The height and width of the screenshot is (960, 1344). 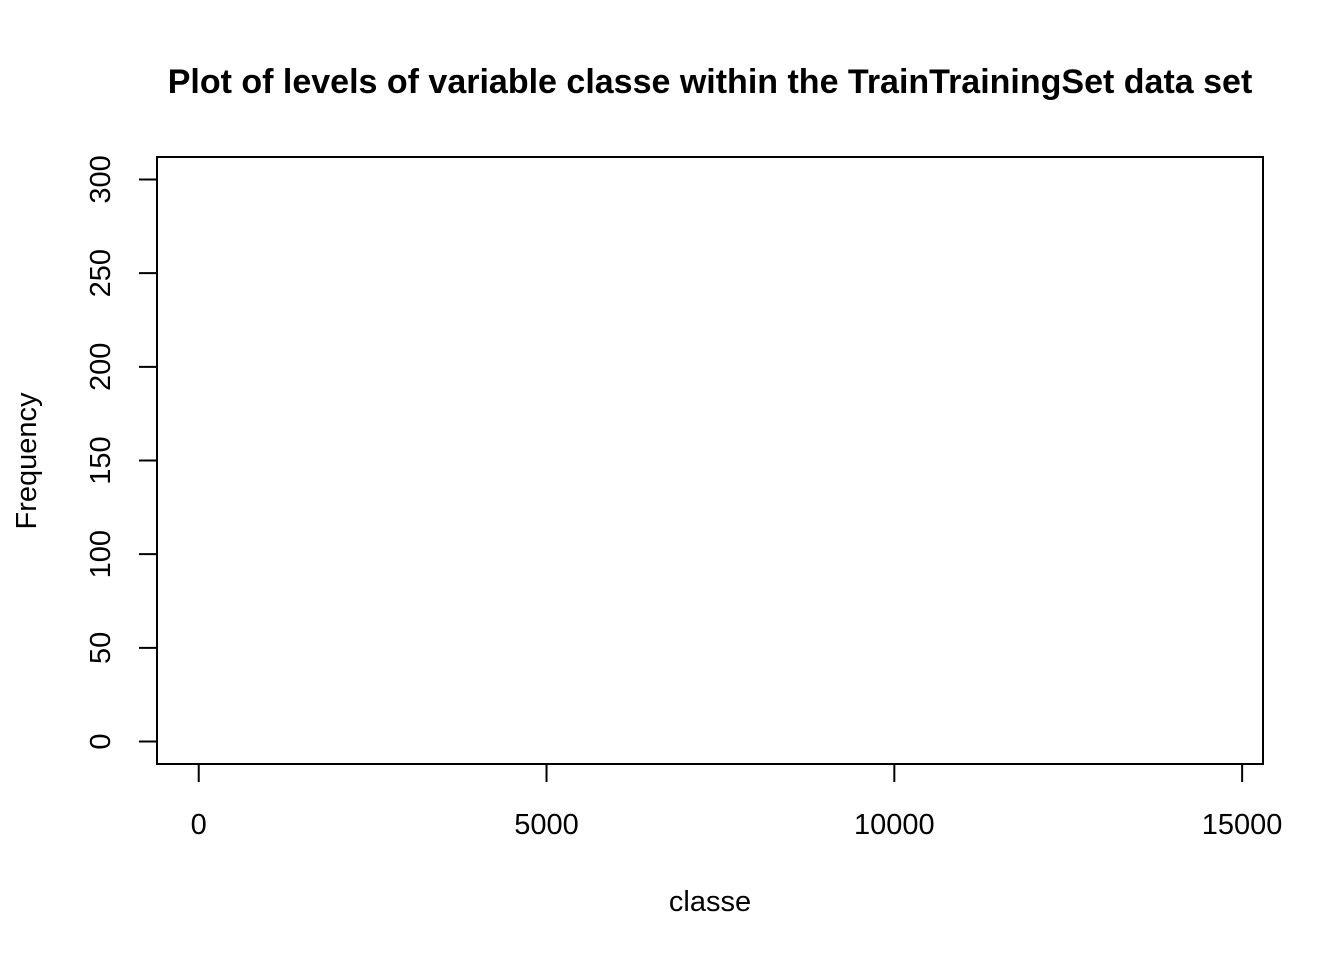 What do you see at coordinates (101, 273) in the screenshot?
I see `y-tick-label: 250` at bounding box center [101, 273].